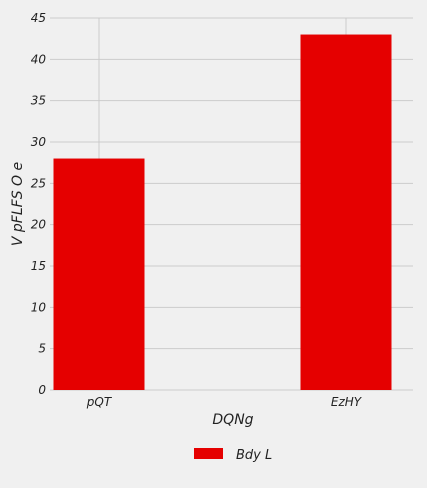  Describe the element at coordinates (39, 142) in the screenshot. I see `y-tick-label-6: 30` at that location.